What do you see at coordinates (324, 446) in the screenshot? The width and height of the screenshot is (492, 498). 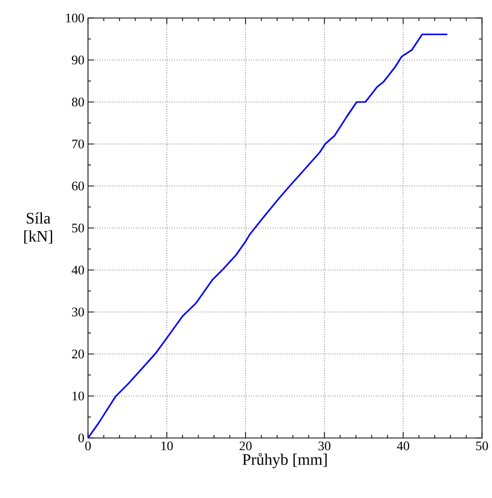 I see `x-tick-label: 30` at bounding box center [324, 446].